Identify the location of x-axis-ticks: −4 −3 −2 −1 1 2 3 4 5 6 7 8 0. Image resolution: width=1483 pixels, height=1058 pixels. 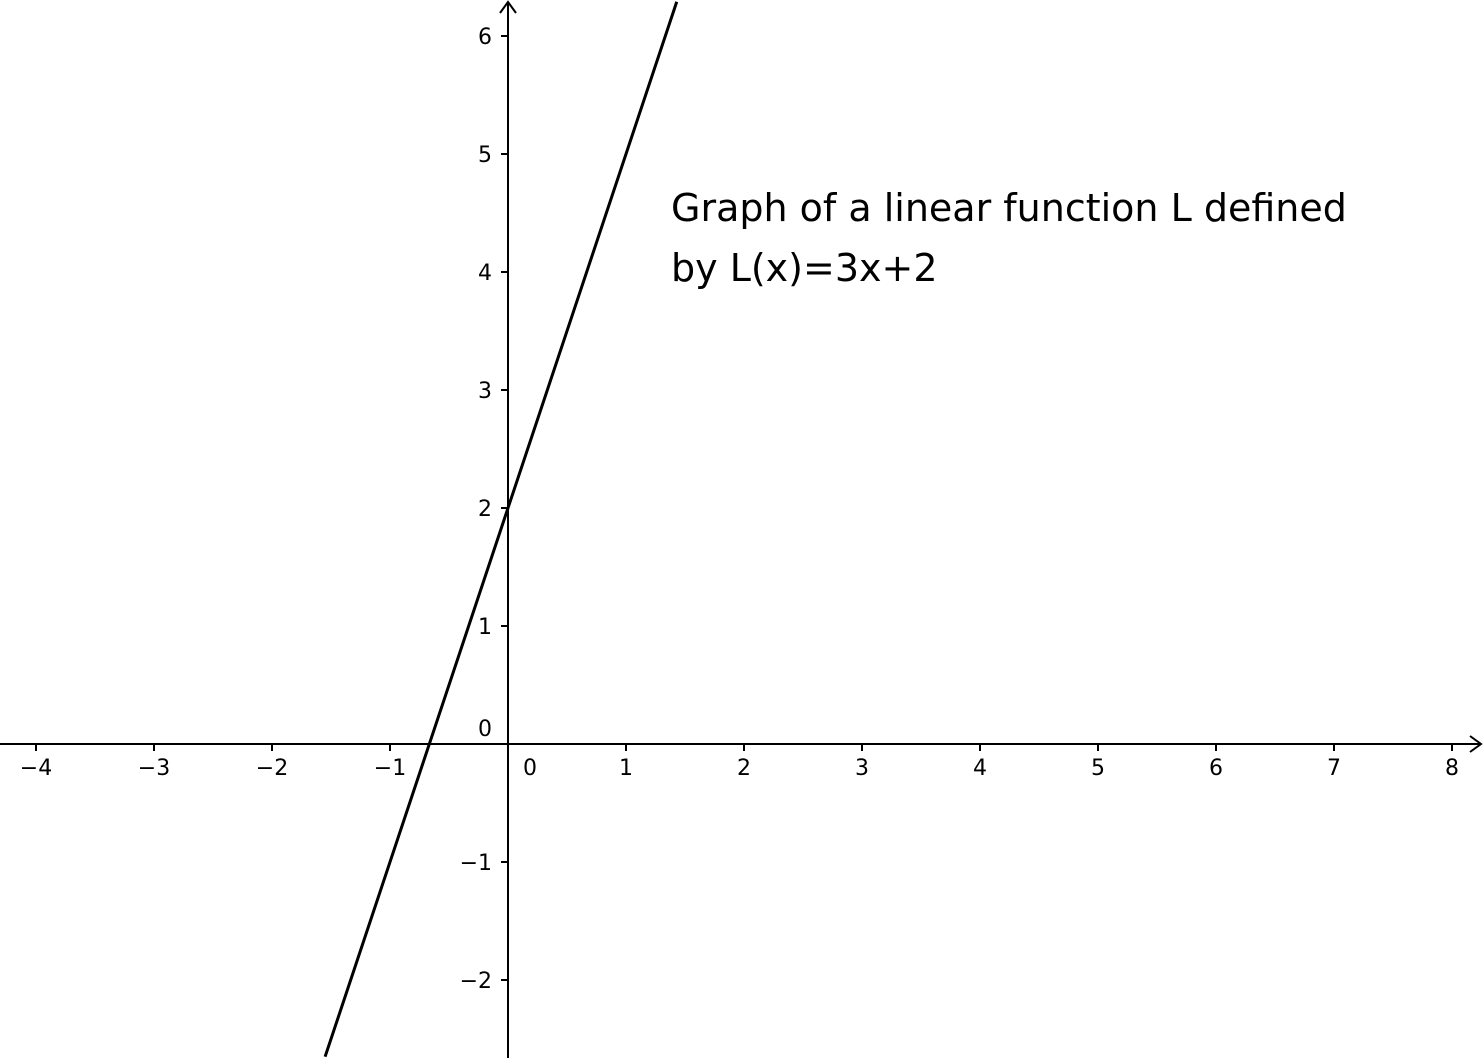
(739, 762).